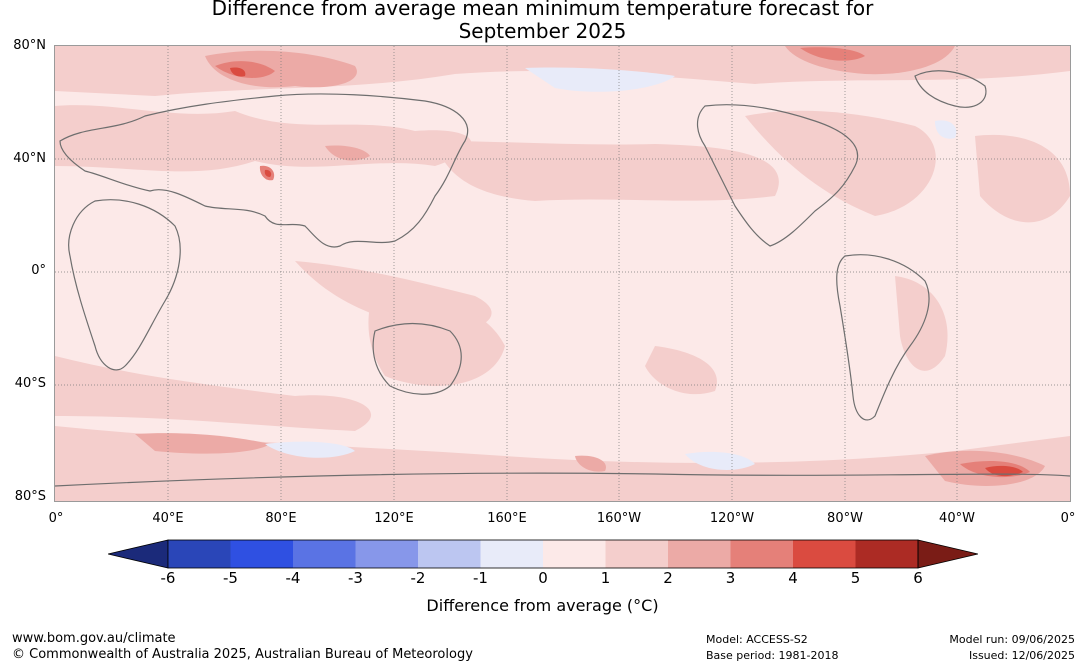  Describe the element at coordinates (56, 518) in the screenshot. I see `lon-label-0-left: 0°` at that location.